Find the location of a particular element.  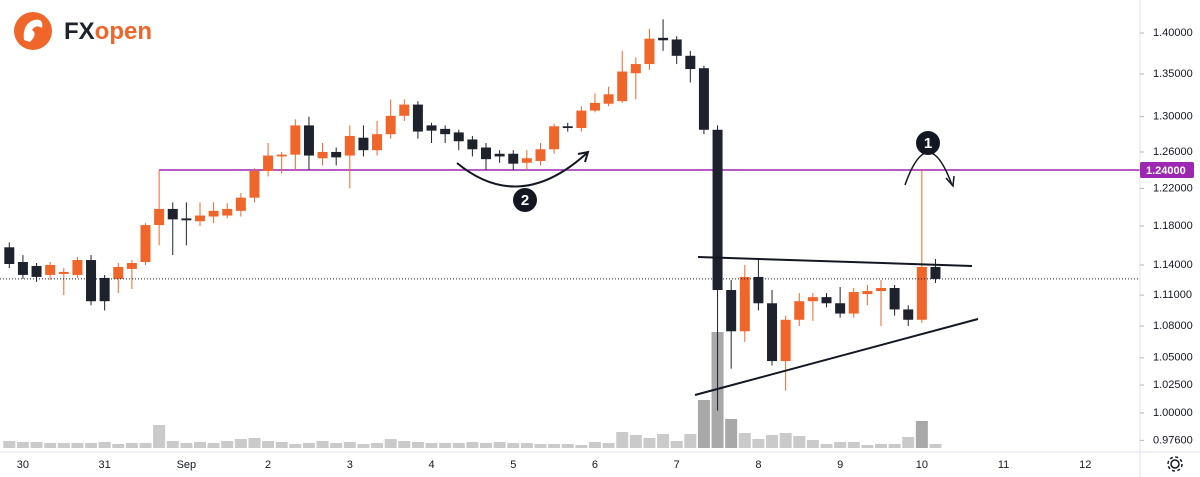

logo-open: open is located at coordinates (123, 31).